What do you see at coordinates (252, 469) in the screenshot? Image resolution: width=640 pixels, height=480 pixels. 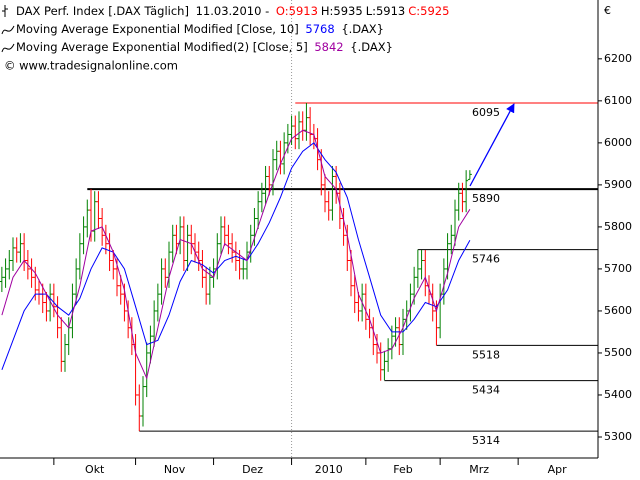 I see `x-tick-label: Dez` at bounding box center [252, 469].